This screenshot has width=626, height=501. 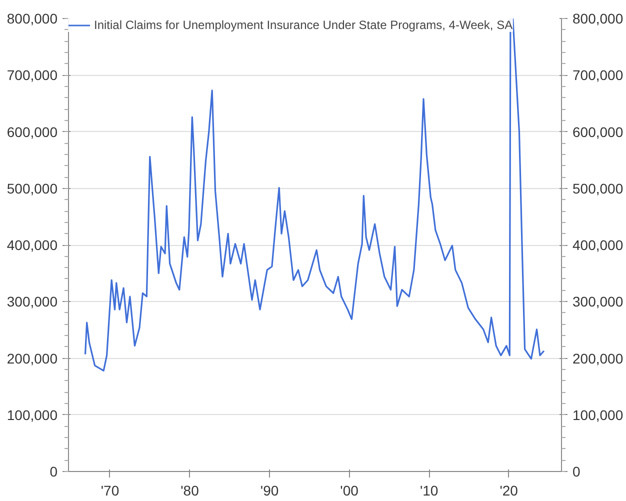 I want to click on legend-label: Initial Claims for Unemployment Insurance Under State Programs, 4-Week, SA, so click(x=303, y=25).